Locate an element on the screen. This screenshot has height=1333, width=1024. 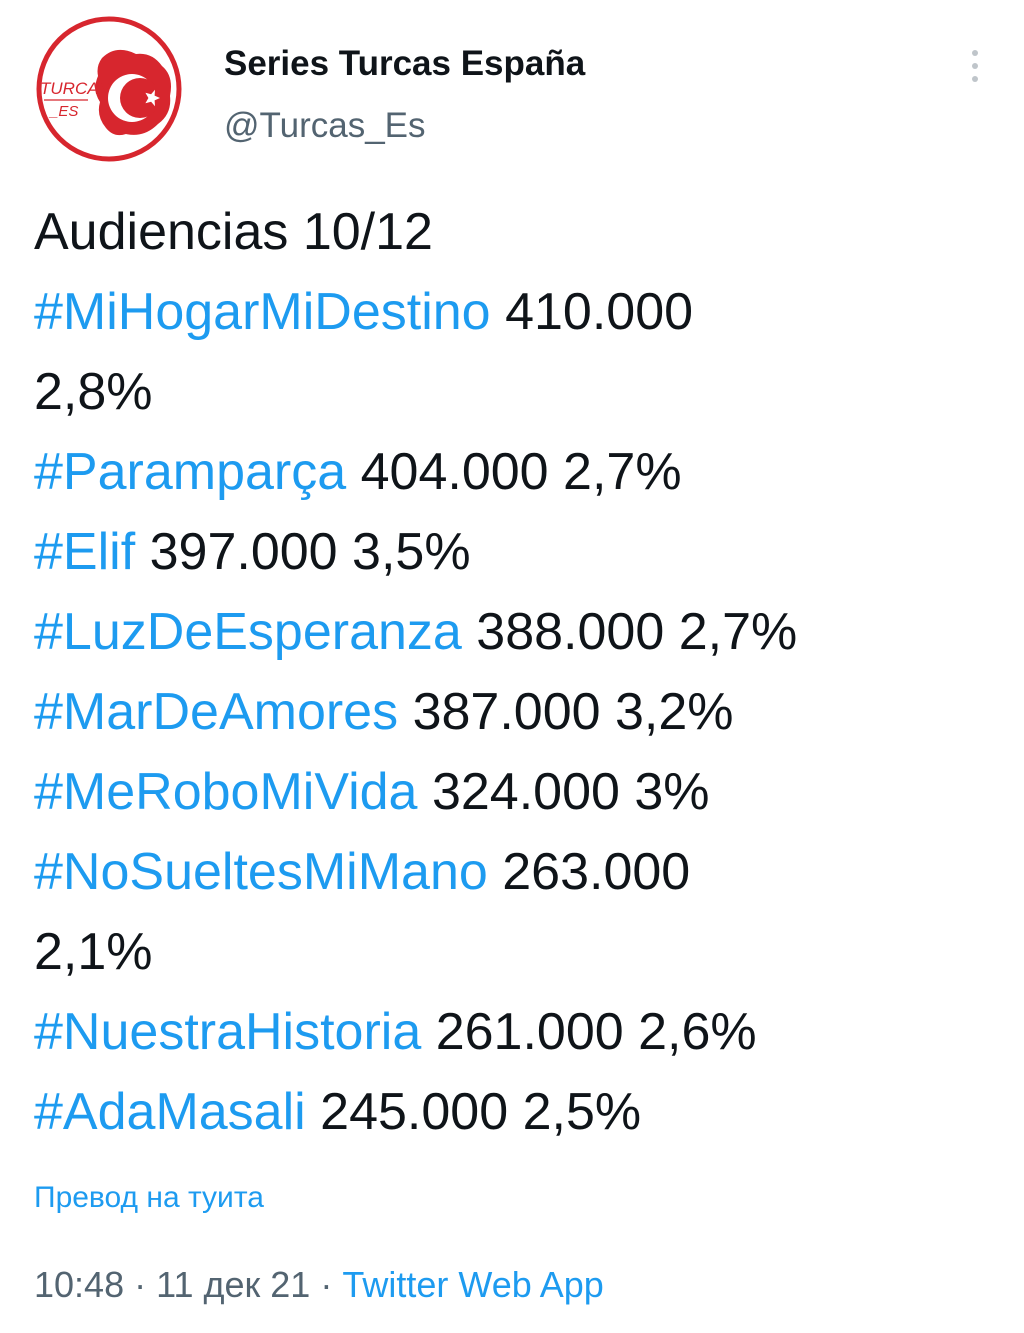
tweet-source-link: Twitter Web App is located at coordinates (473, 1284).